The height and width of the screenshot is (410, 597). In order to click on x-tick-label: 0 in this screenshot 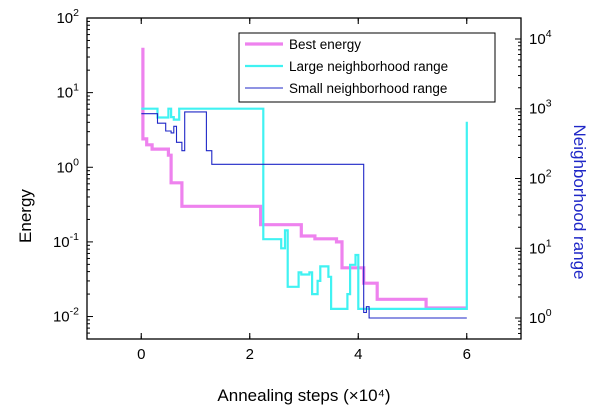, I will do `click(141, 354)`.